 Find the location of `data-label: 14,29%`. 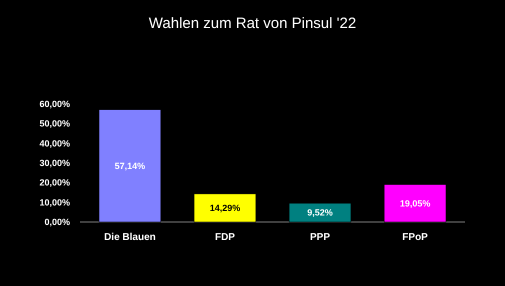

data-label: 14,29% is located at coordinates (225, 207).